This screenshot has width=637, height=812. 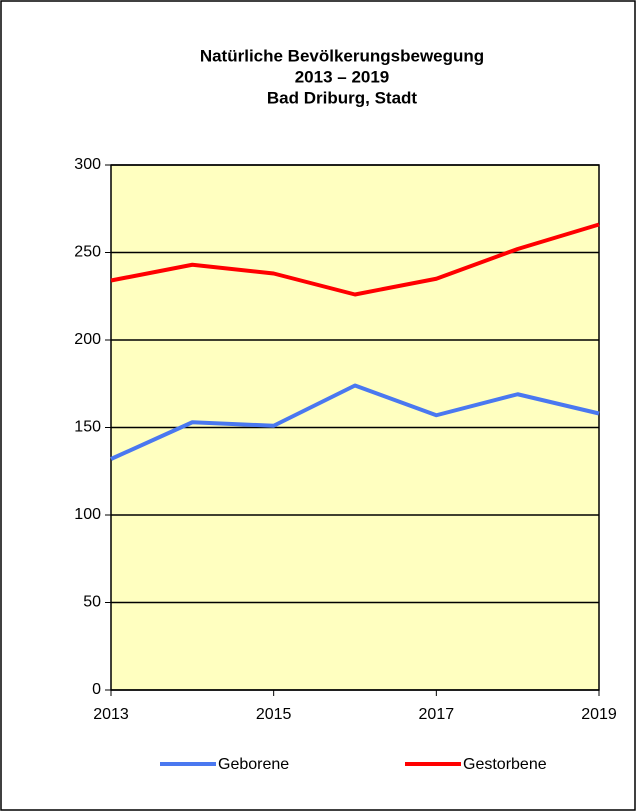 I want to click on y-tick-label: 200, so click(x=87, y=339).